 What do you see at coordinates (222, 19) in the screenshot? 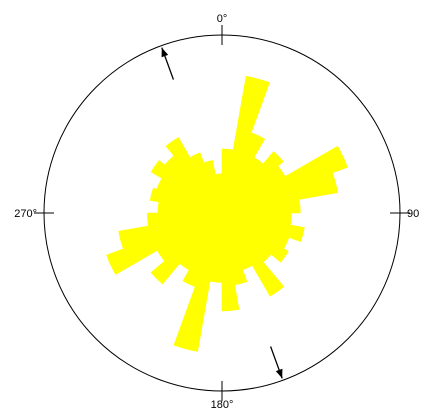
I see `tick-label-0: 0°` at bounding box center [222, 19].